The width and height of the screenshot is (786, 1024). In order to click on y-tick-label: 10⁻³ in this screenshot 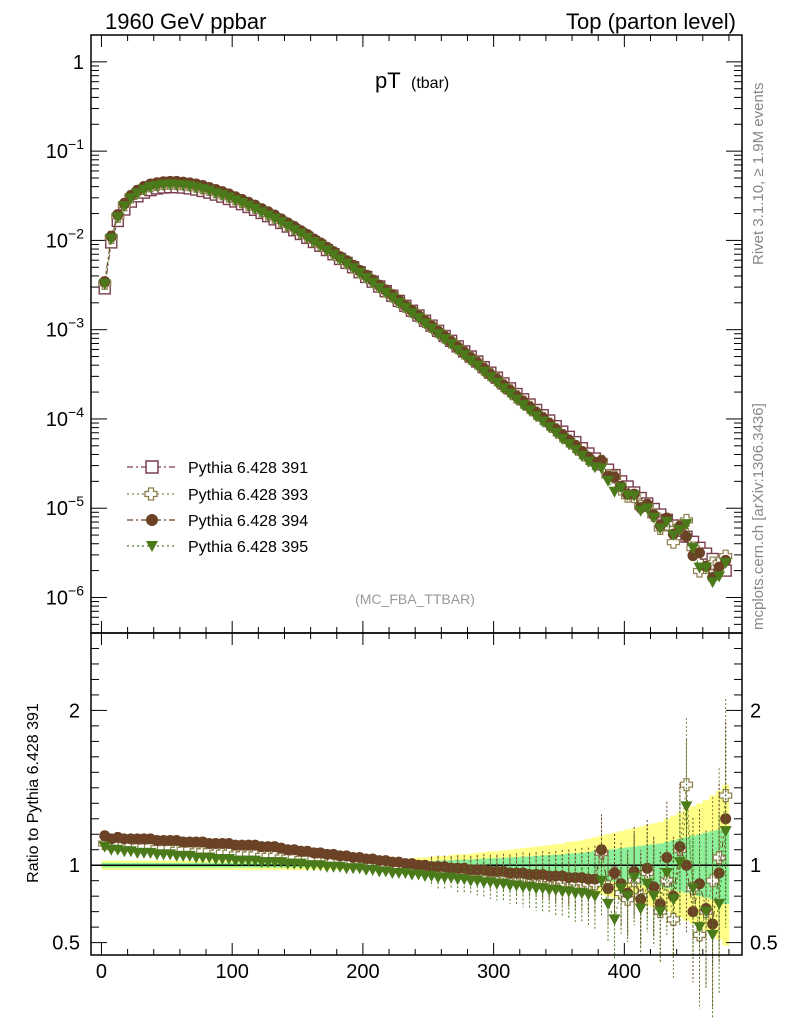, I will do `click(65, 328)`.